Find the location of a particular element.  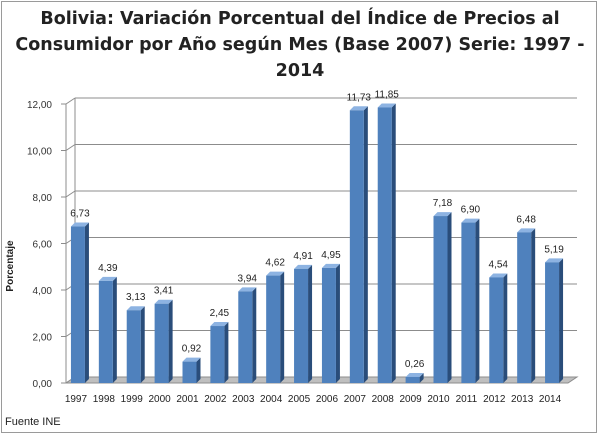

x-tick-label: 2007 is located at coordinates (355, 399).